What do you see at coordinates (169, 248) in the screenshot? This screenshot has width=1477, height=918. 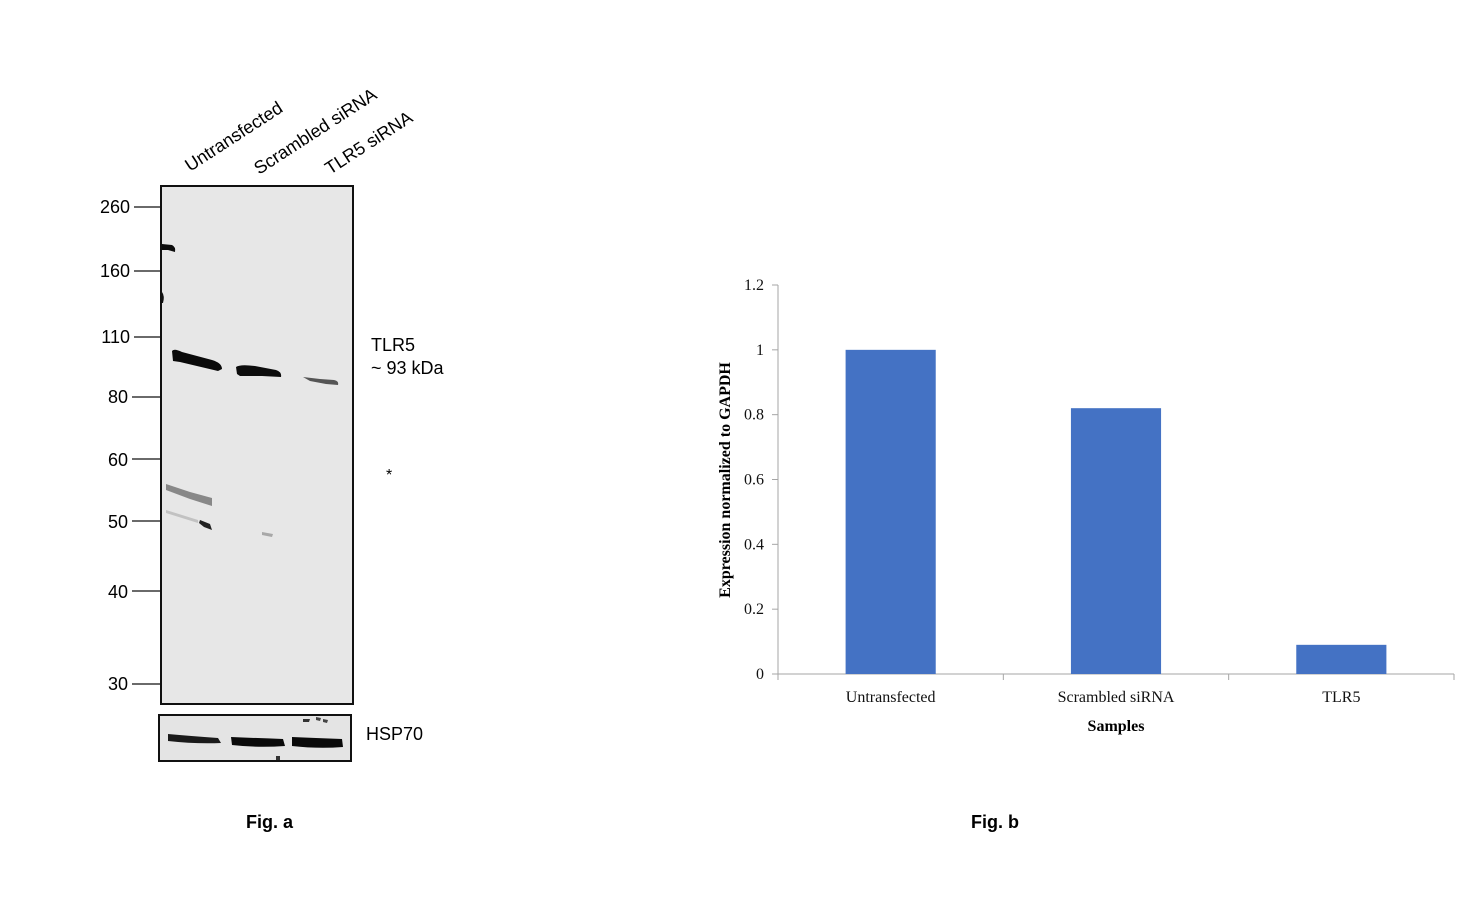 I see `high-mw-band` at bounding box center [169, 248].